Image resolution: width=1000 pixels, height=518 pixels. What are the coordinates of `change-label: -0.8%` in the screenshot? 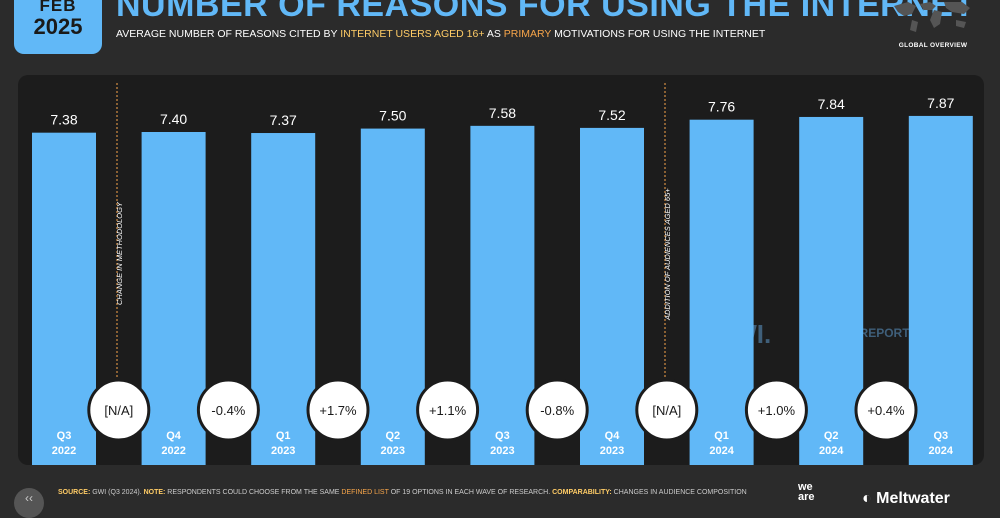 It's located at (557, 410).